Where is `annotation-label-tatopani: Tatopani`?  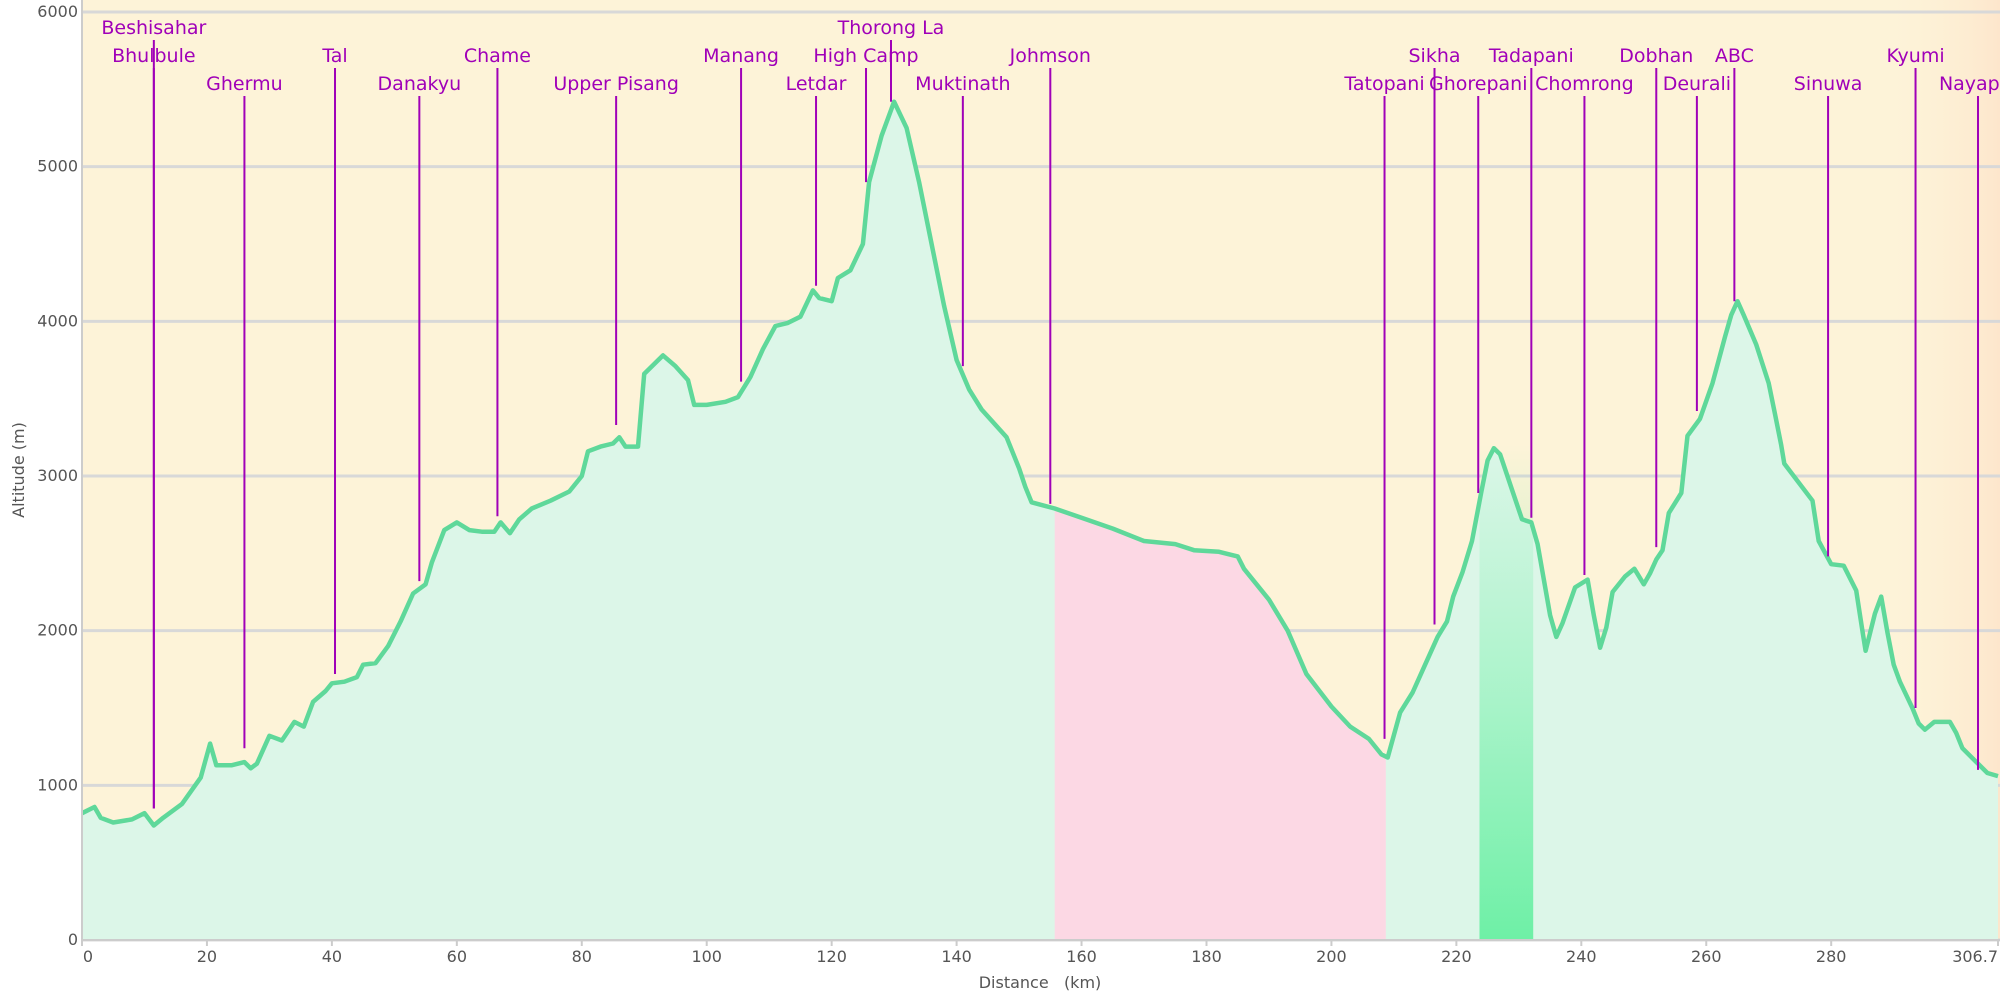 annotation-label-tatopani: Tatopani is located at coordinates (1383, 84).